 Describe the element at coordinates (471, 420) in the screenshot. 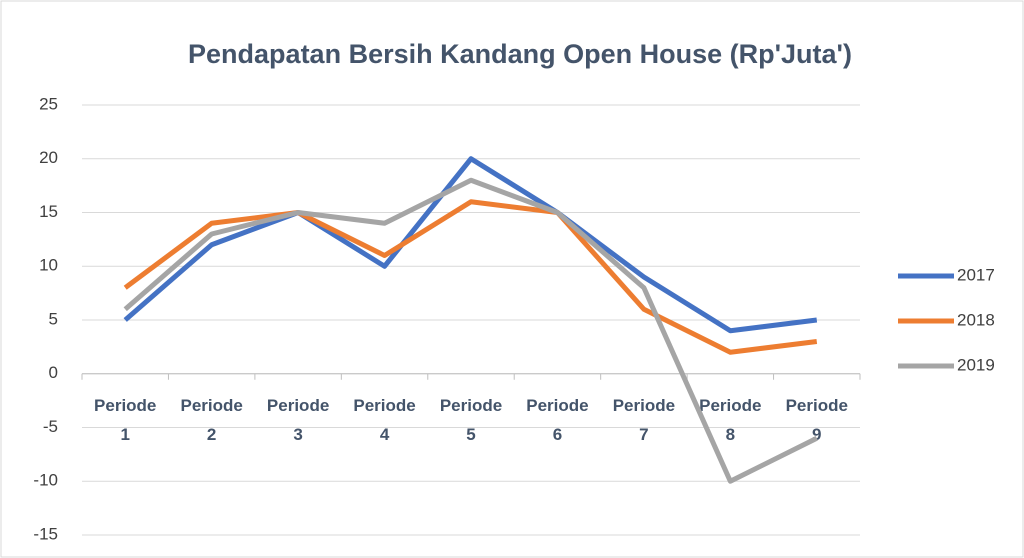

I see `x-tick-label: Periode 5` at that location.